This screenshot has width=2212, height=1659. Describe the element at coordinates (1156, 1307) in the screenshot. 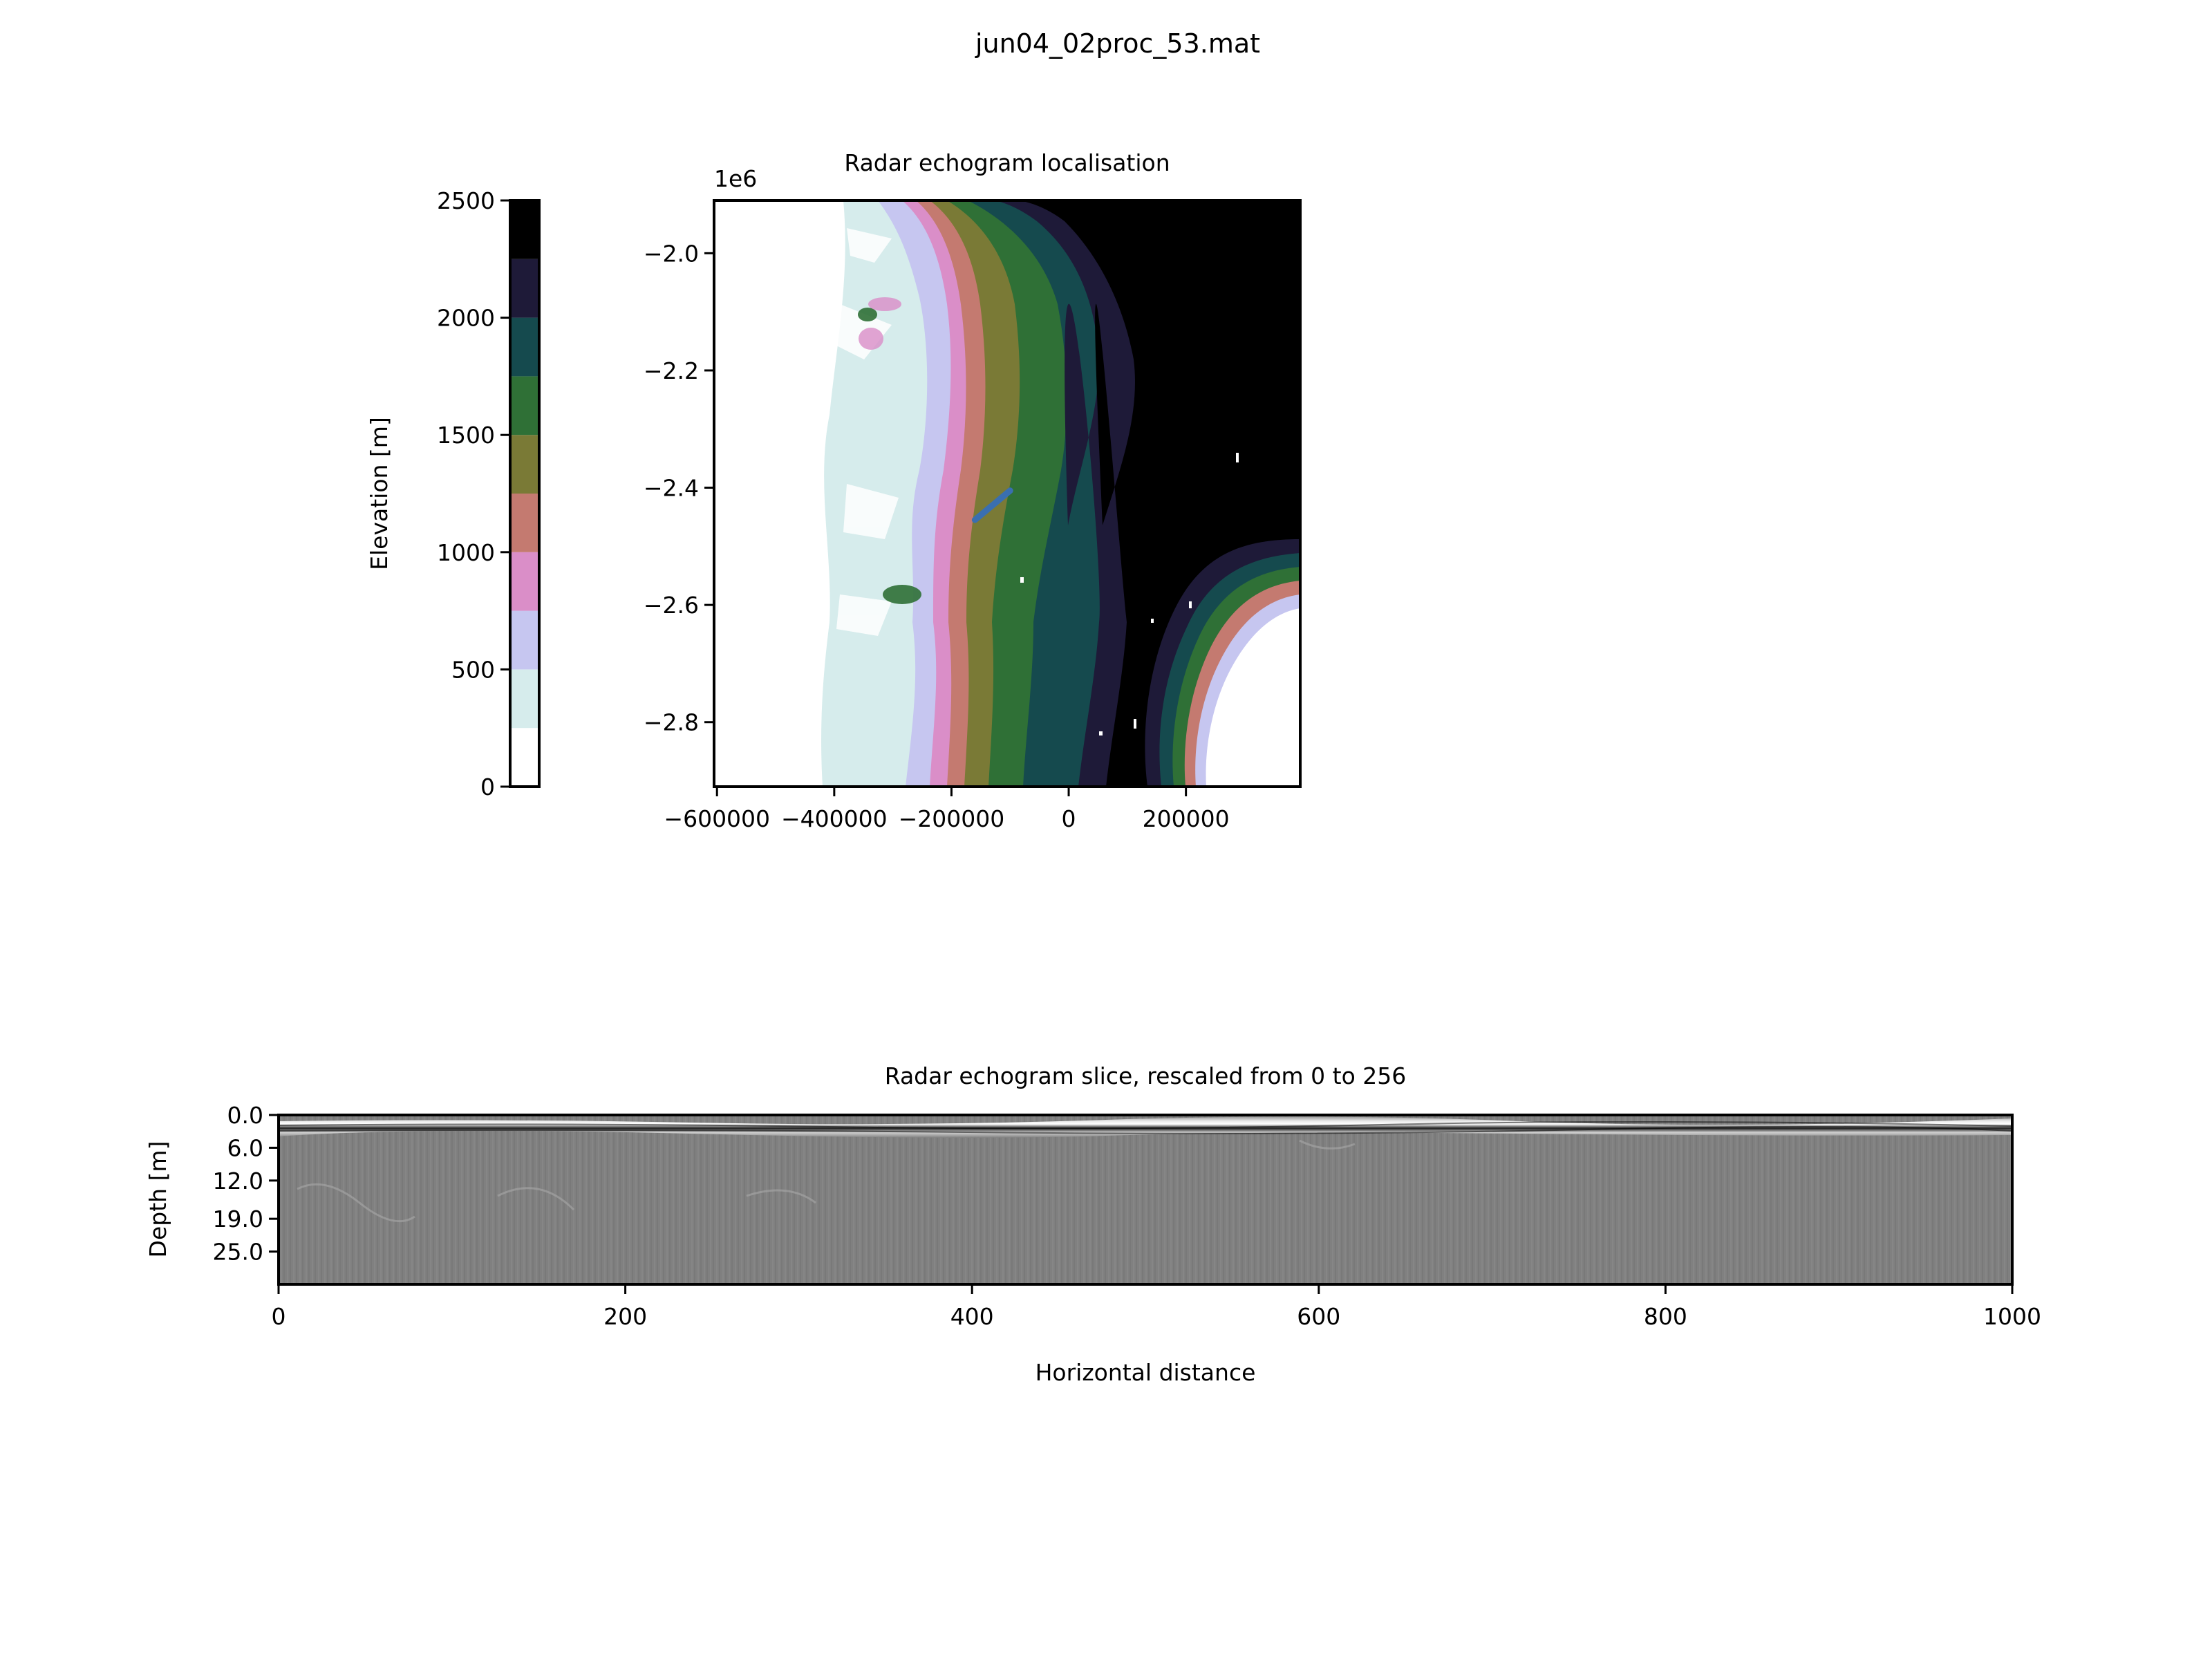

I see `echogram-x-ticks: 0 200 400 600 800 1000` at that location.